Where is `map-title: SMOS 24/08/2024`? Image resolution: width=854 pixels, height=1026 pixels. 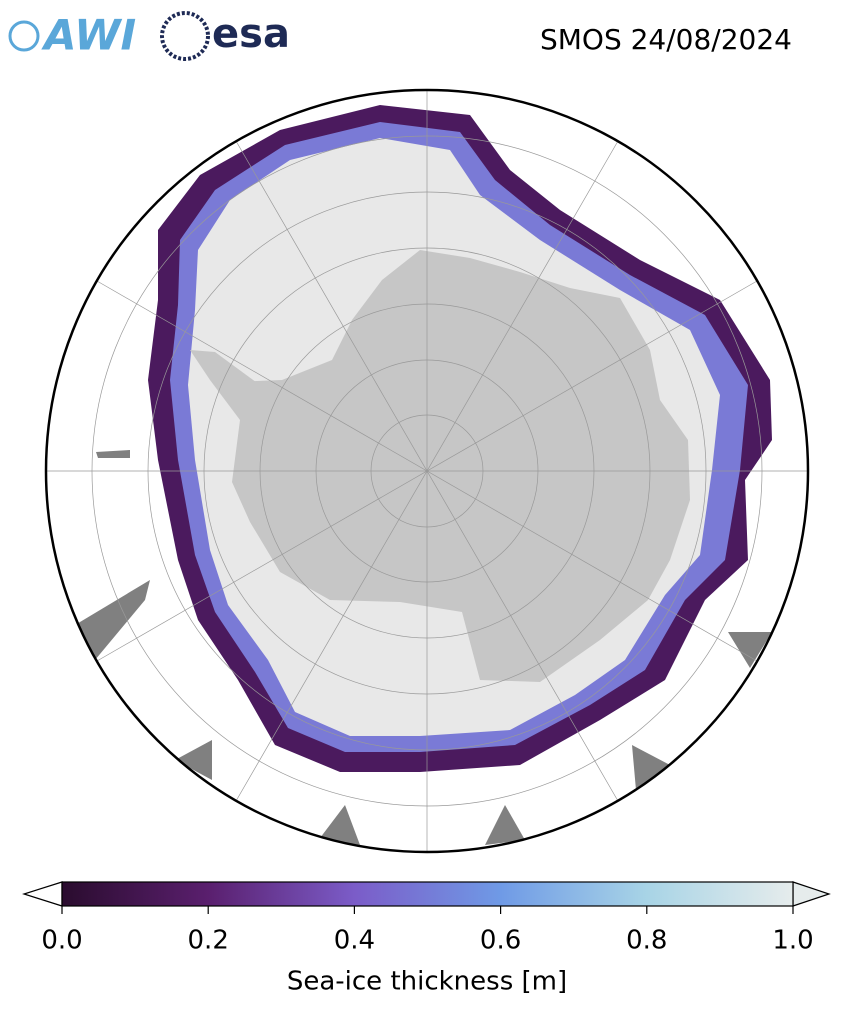 map-title: SMOS 24/08/2024 is located at coordinates (666, 39).